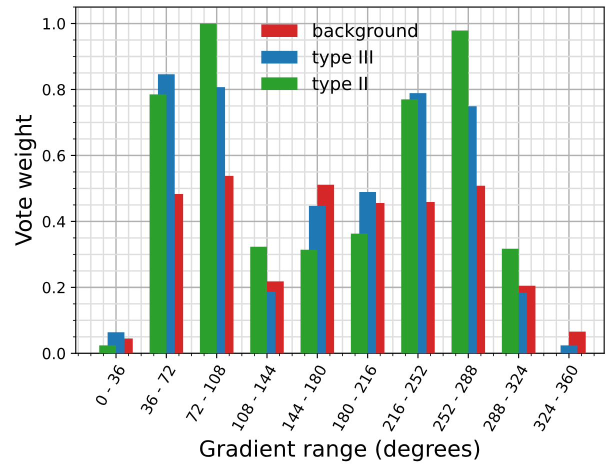 The height and width of the screenshot is (468, 606). What do you see at coordinates (54, 354) in the screenshot?
I see `y-tick-label: 0.0` at bounding box center [54, 354].